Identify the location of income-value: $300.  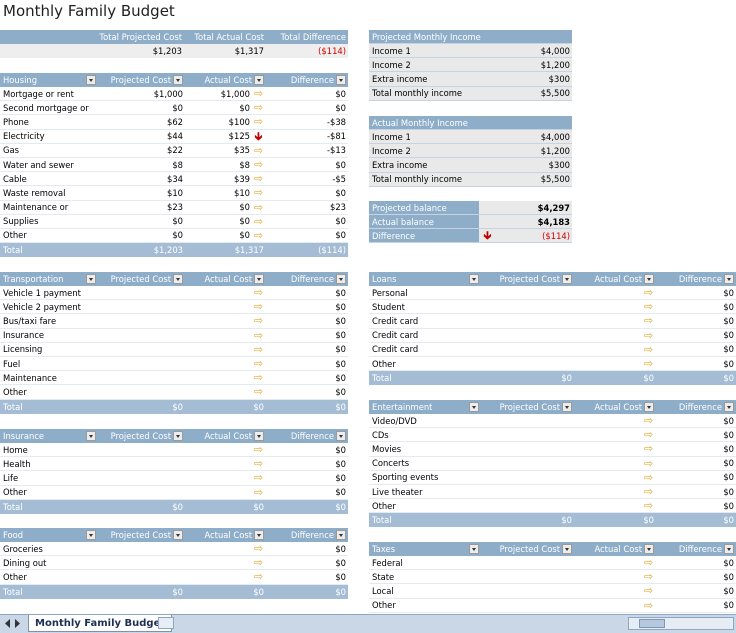
(559, 78).